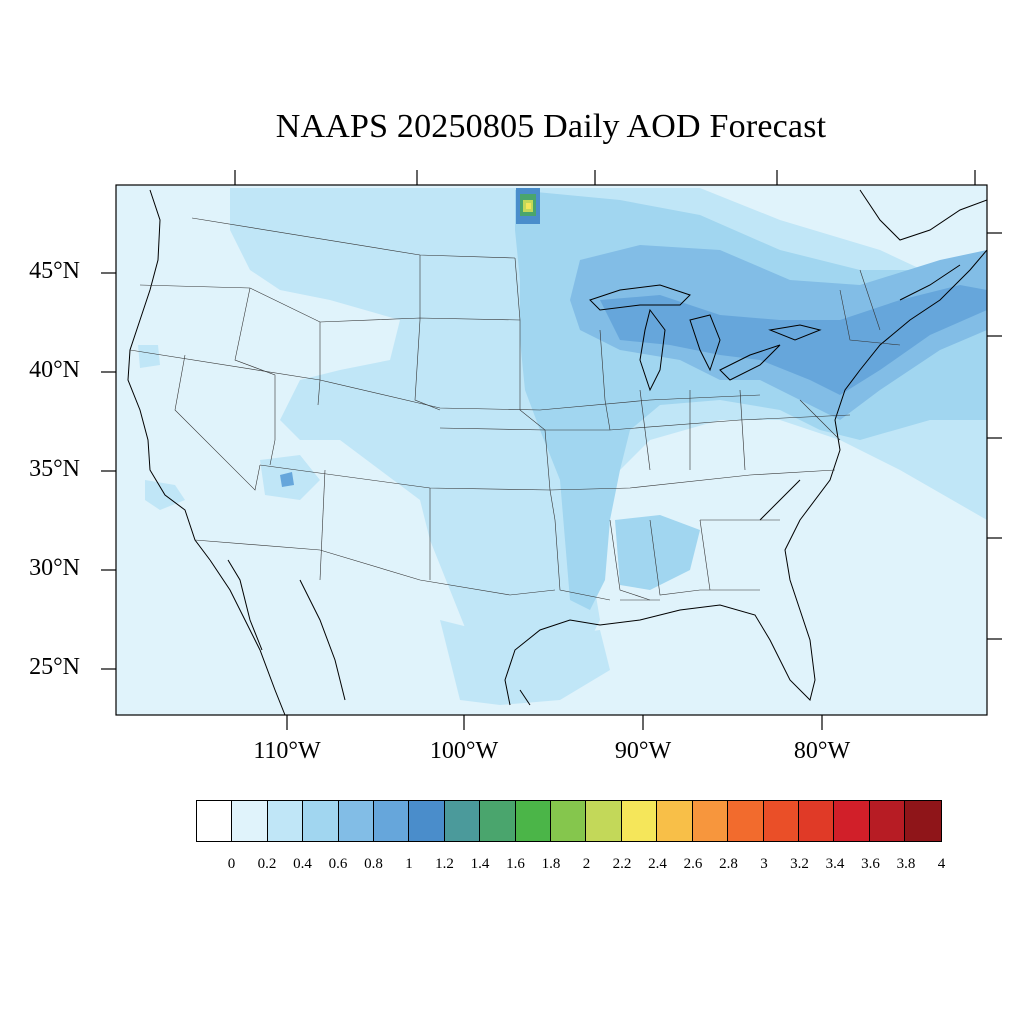 The height and width of the screenshot is (1024, 1024). I want to click on colorbar-label-4: 0.8, so click(373, 864).